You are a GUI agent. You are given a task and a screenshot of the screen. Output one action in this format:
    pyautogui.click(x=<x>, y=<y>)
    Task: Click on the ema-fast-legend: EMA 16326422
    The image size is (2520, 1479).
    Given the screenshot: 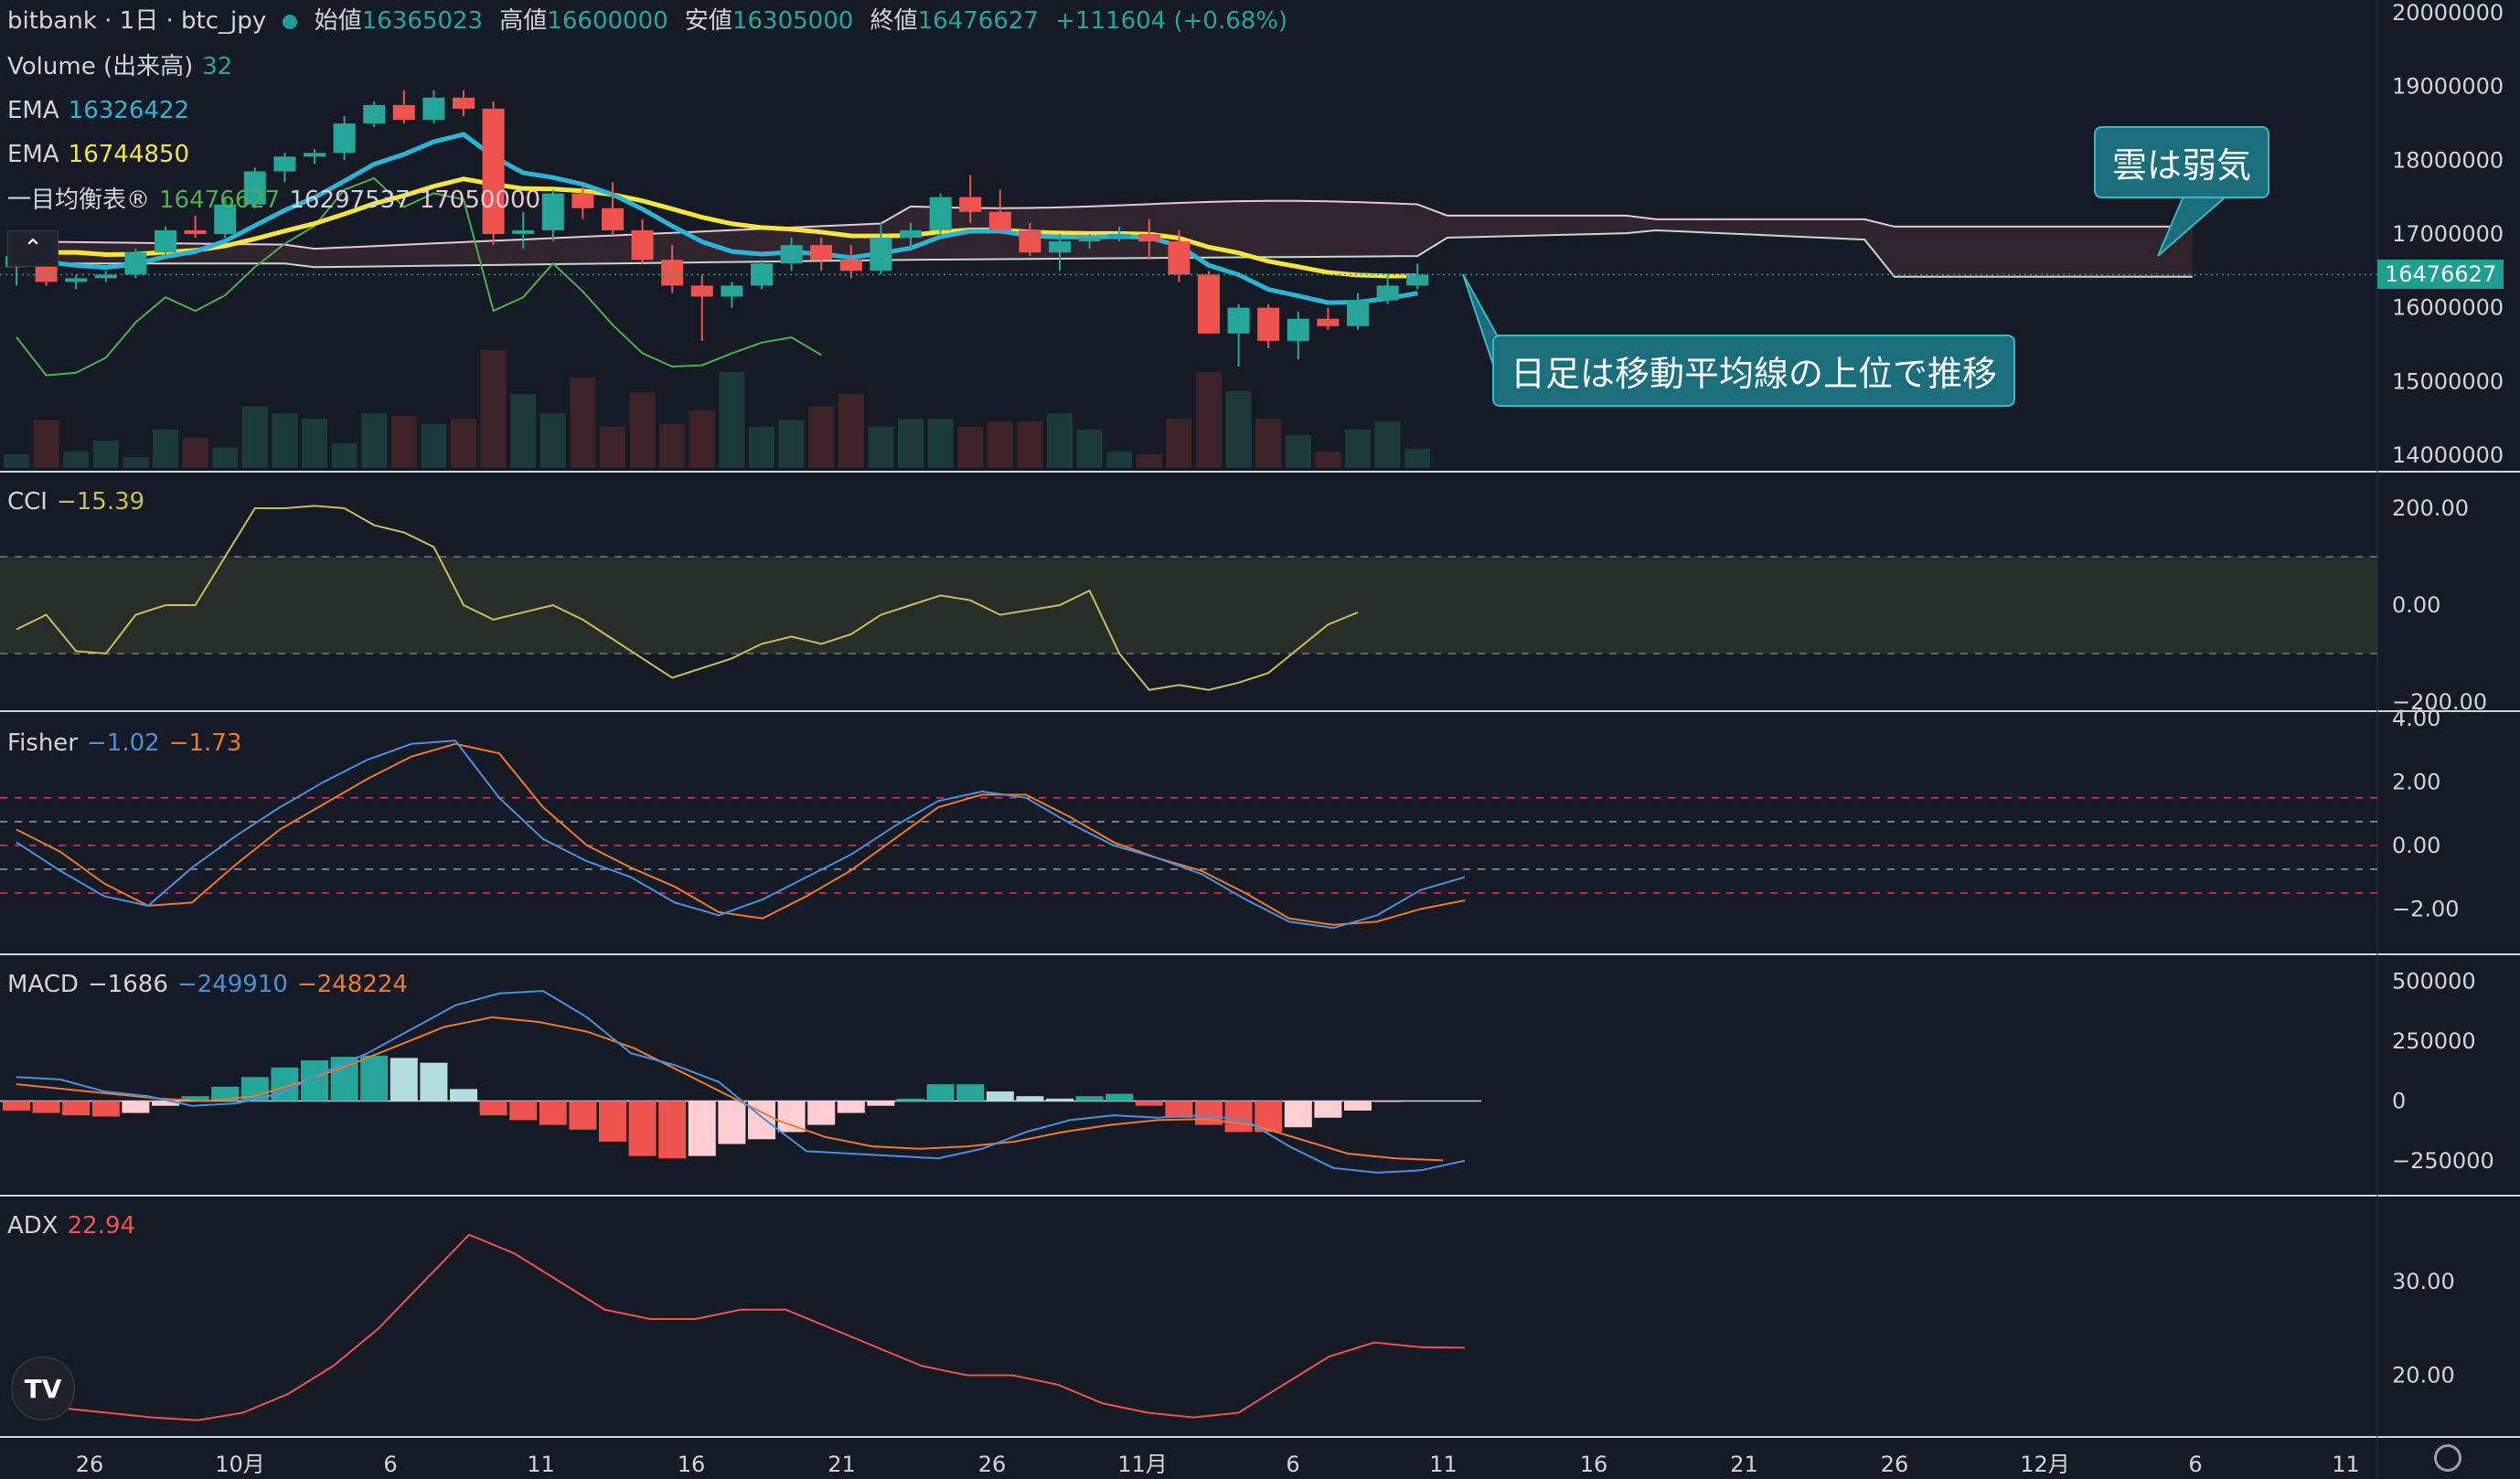 What is the action you would take?
    pyautogui.click(x=102, y=110)
    